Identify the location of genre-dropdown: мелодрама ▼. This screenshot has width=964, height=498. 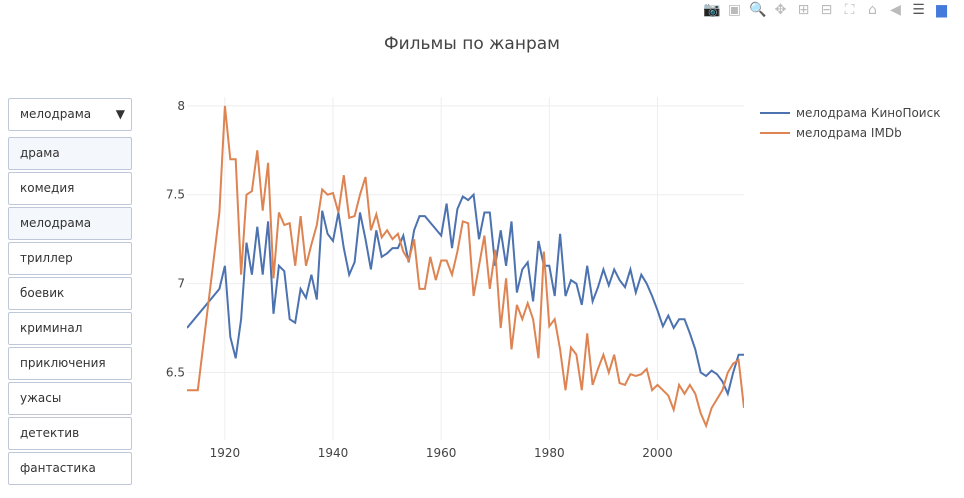
(70, 114).